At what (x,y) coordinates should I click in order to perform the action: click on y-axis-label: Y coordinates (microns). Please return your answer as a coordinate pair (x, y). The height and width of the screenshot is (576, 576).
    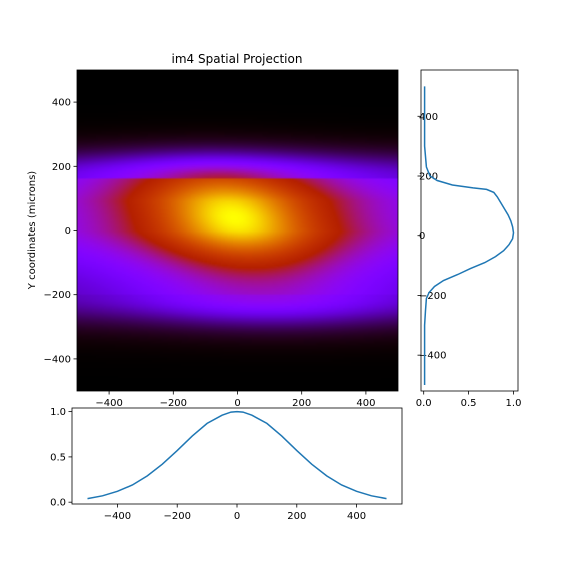
    Looking at the image, I should click on (32, 230).